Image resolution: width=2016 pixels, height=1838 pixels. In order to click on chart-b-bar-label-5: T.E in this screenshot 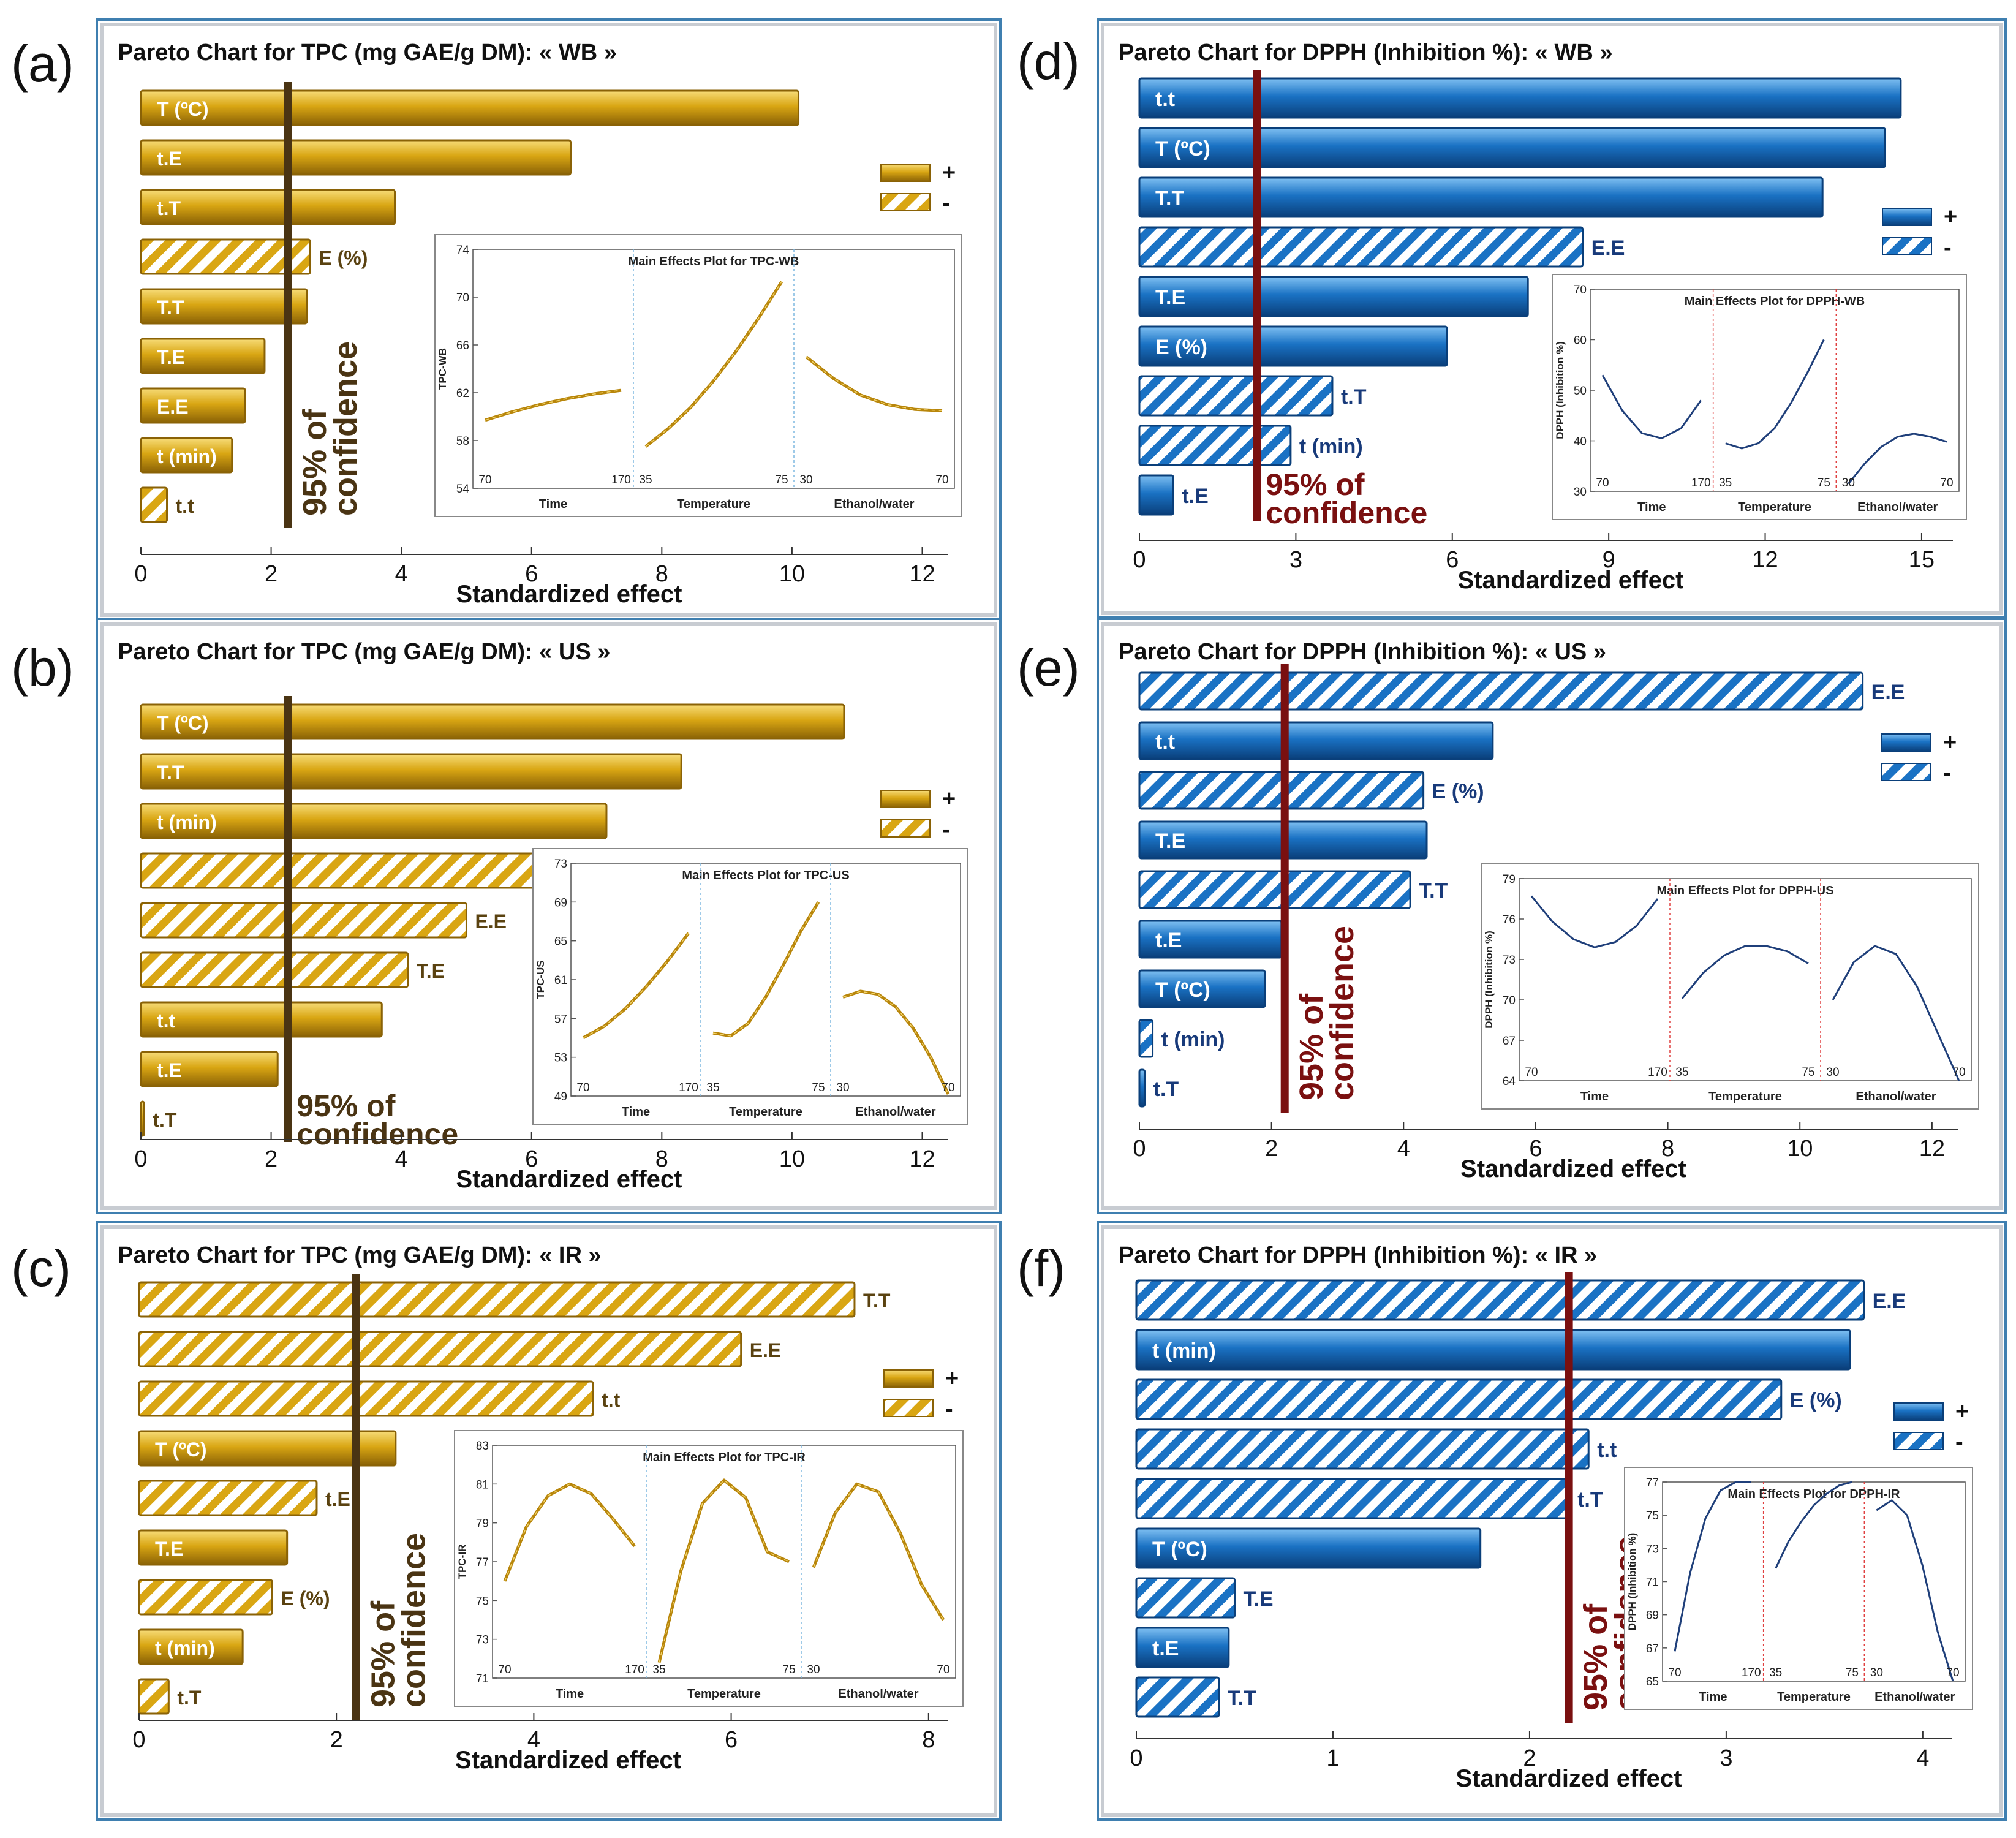, I will do `click(431, 971)`.